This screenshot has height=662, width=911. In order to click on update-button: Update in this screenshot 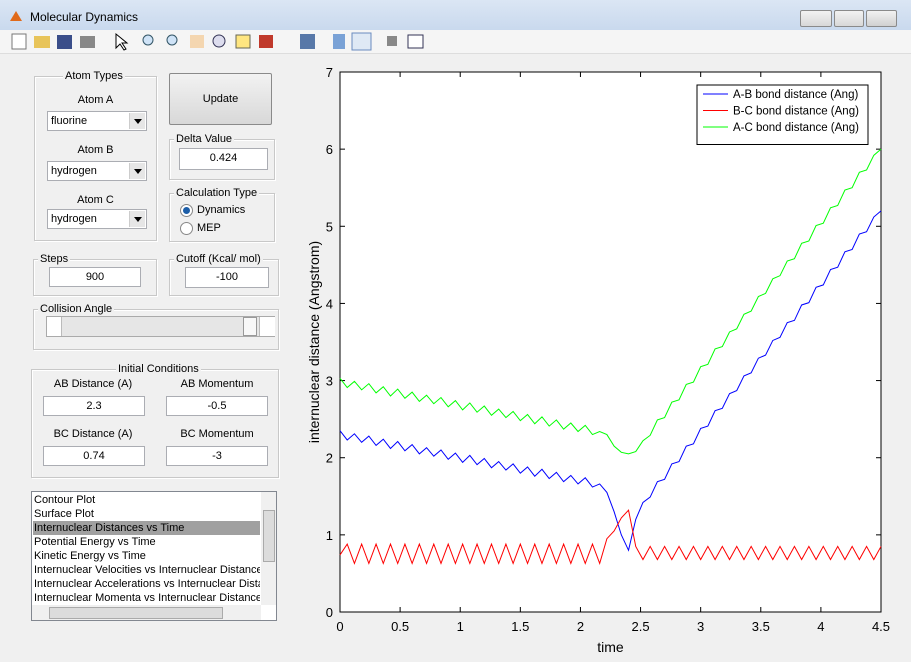, I will do `click(220, 99)`.